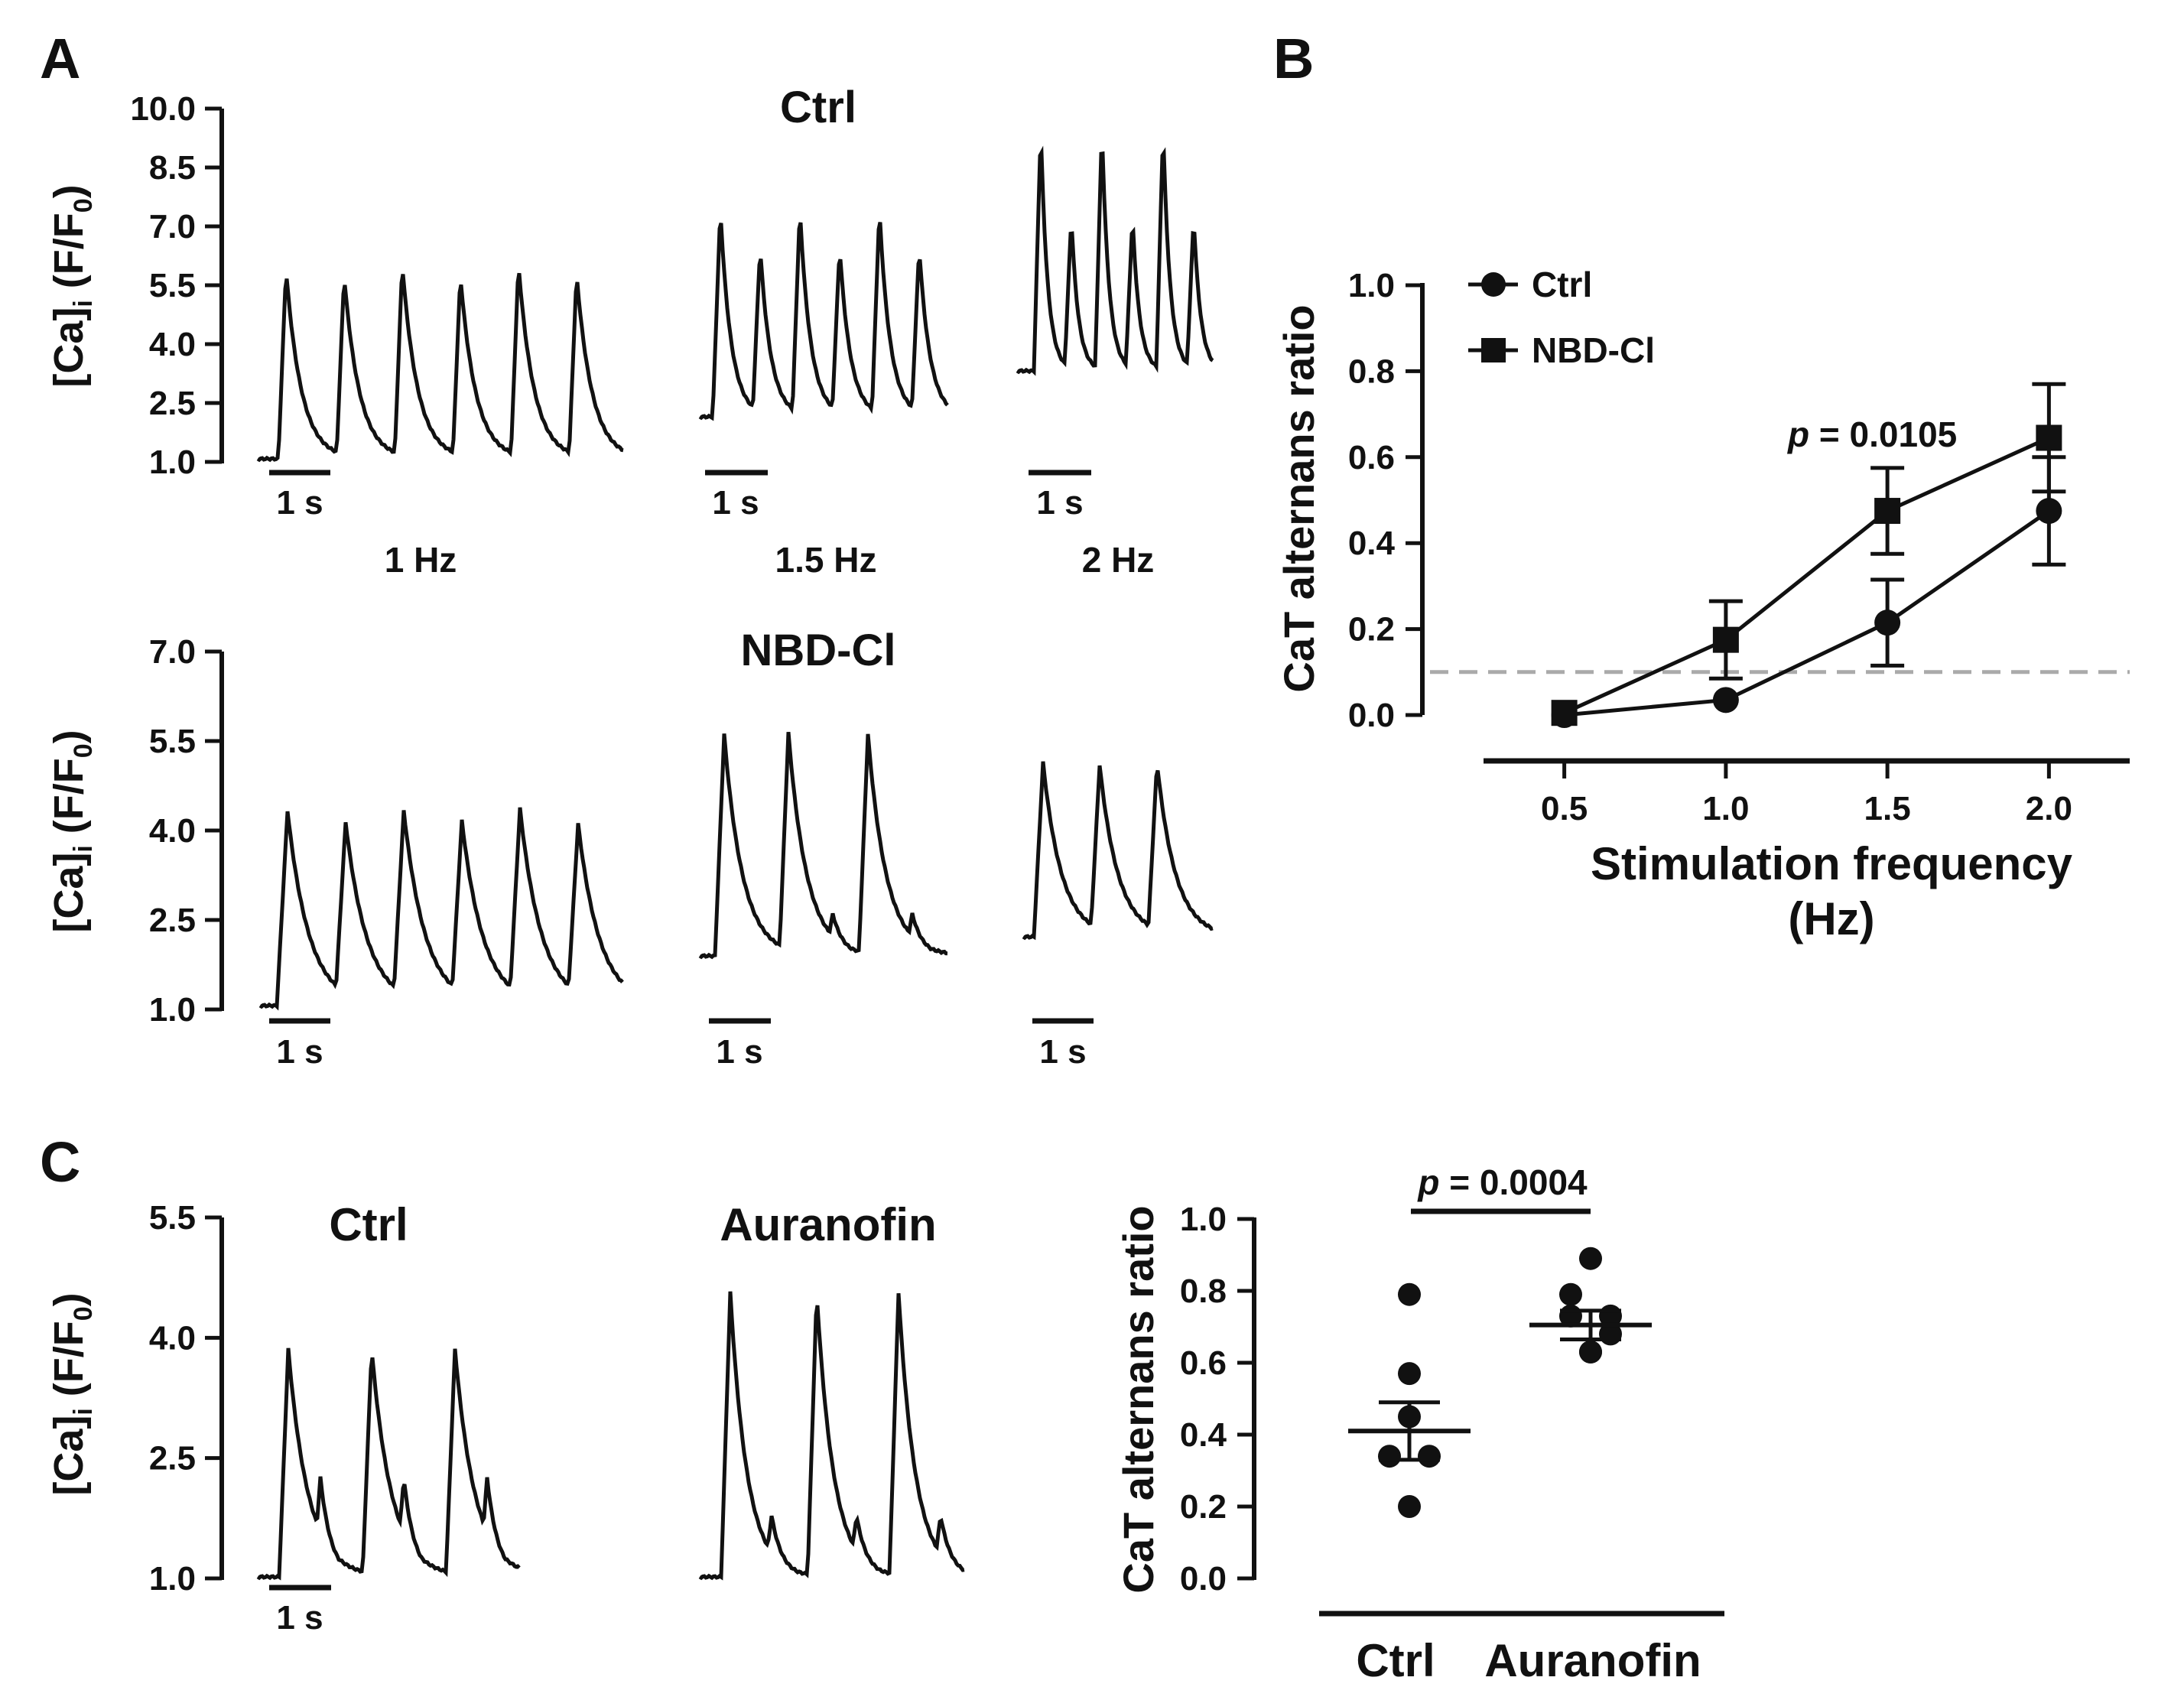 The width and height of the screenshot is (2184, 1700). What do you see at coordinates (826, 560) in the screenshot?
I see `freq-label-1-5hz: 1.5 Hz` at bounding box center [826, 560].